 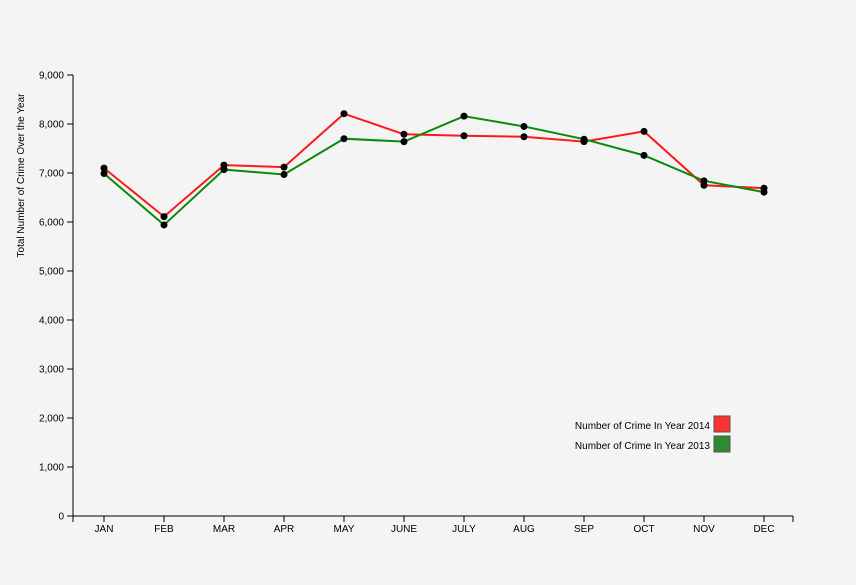 What do you see at coordinates (584, 529) in the screenshot?
I see `x-tick-label: SEP` at bounding box center [584, 529].